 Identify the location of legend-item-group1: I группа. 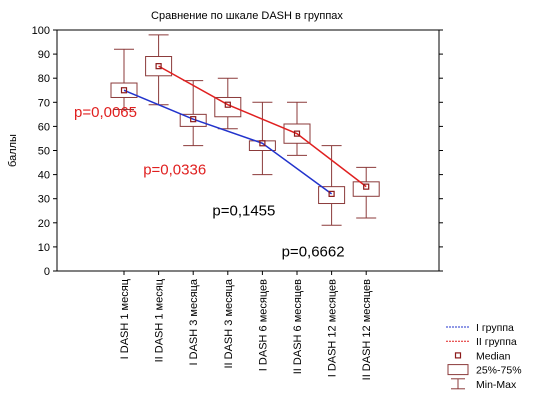
(480, 328).